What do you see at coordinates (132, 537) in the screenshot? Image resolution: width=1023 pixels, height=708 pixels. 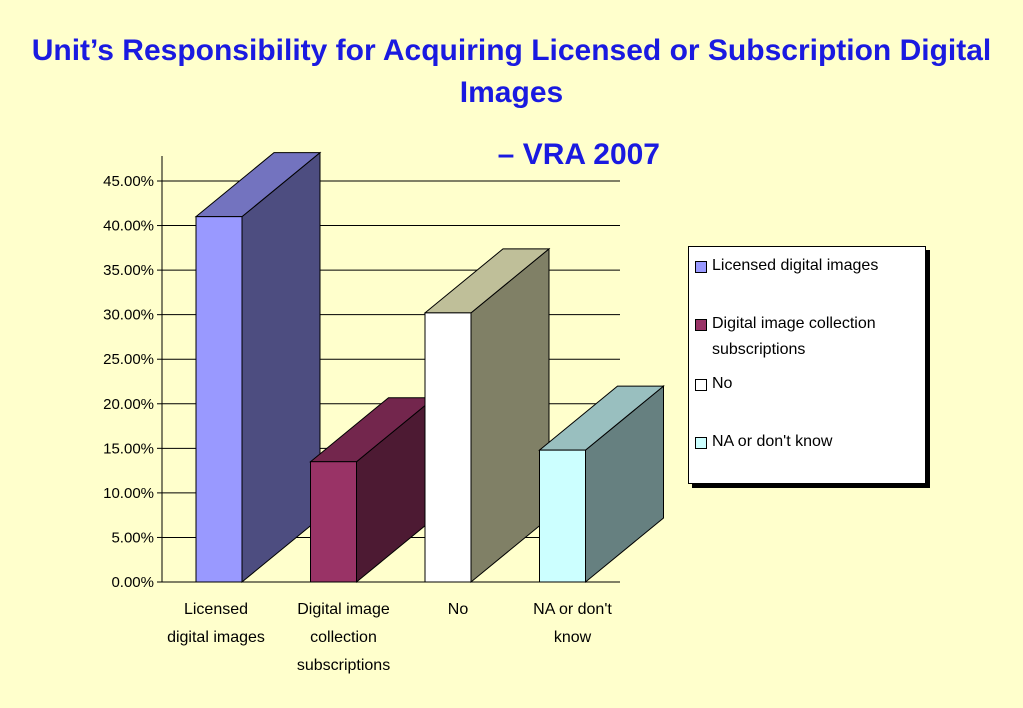 I see `y-tick-label: 5.00%` at bounding box center [132, 537].